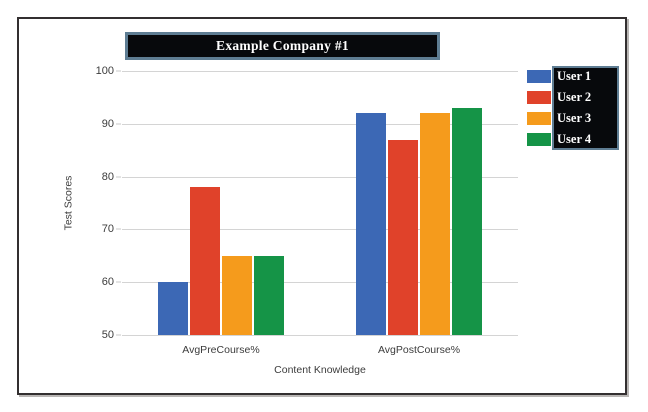 This screenshot has width=648, height=412. What do you see at coordinates (221, 350) in the screenshot?
I see `x-axis-category-label: AvgPreCourse%` at bounding box center [221, 350].